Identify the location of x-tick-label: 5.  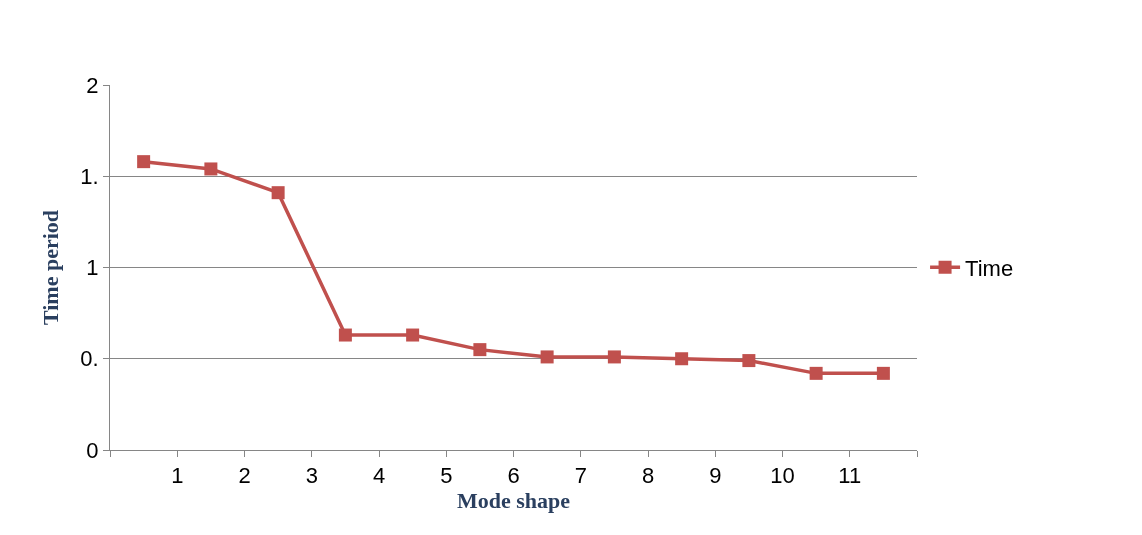
(446, 476).